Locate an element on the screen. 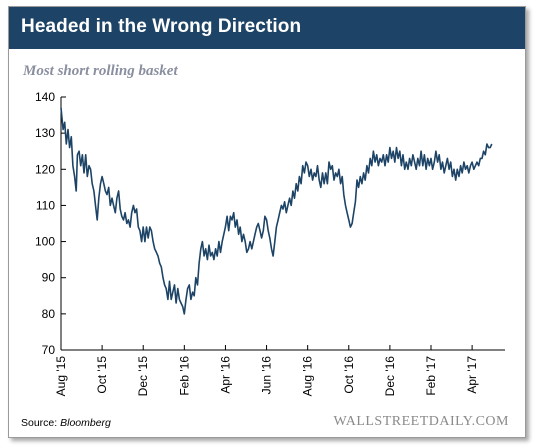 The height and width of the screenshot is (448, 540). y-tick-label: 130 is located at coordinates (45, 133).